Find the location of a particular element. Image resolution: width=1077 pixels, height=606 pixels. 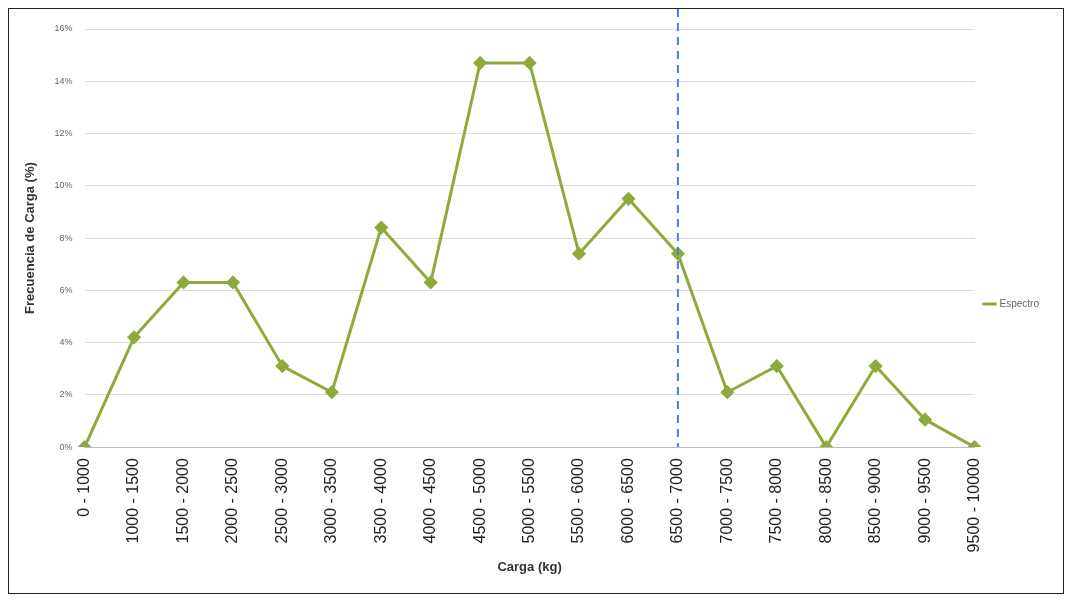

x-tick-label: 6500 - 7000 is located at coordinates (677, 500).